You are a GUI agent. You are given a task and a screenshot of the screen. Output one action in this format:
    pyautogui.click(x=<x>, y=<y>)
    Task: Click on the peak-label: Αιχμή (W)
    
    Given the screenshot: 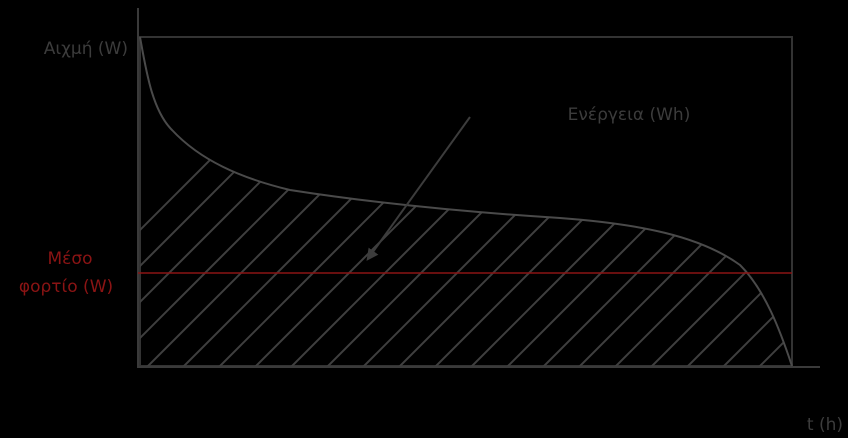 What is the action you would take?
    pyautogui.click(x=86, y=49)
    